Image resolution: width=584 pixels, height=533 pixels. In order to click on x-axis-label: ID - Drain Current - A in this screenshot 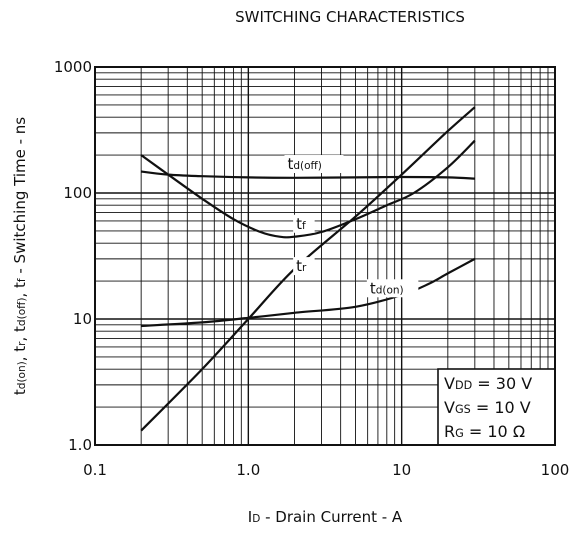, I will do `click(325, 517)`.